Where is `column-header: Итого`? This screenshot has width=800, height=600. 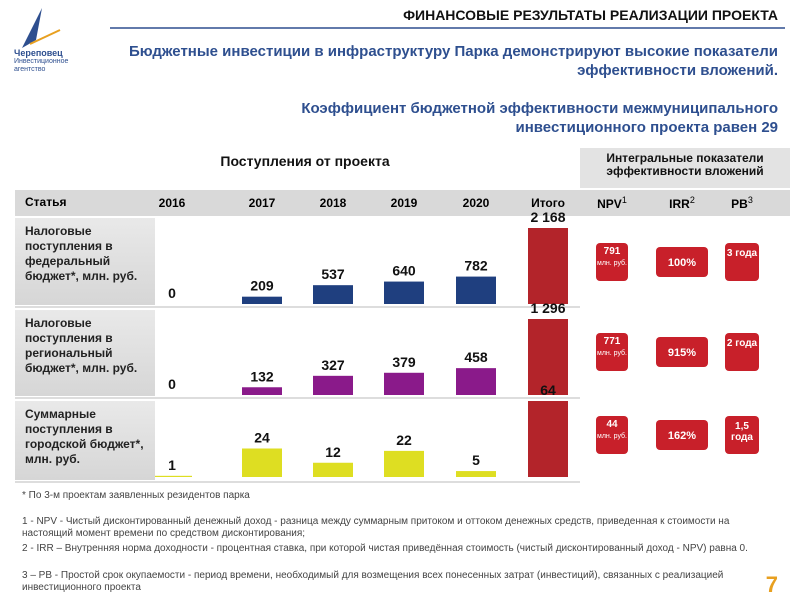
column-header: Итого is located at coordinates (548, 203).